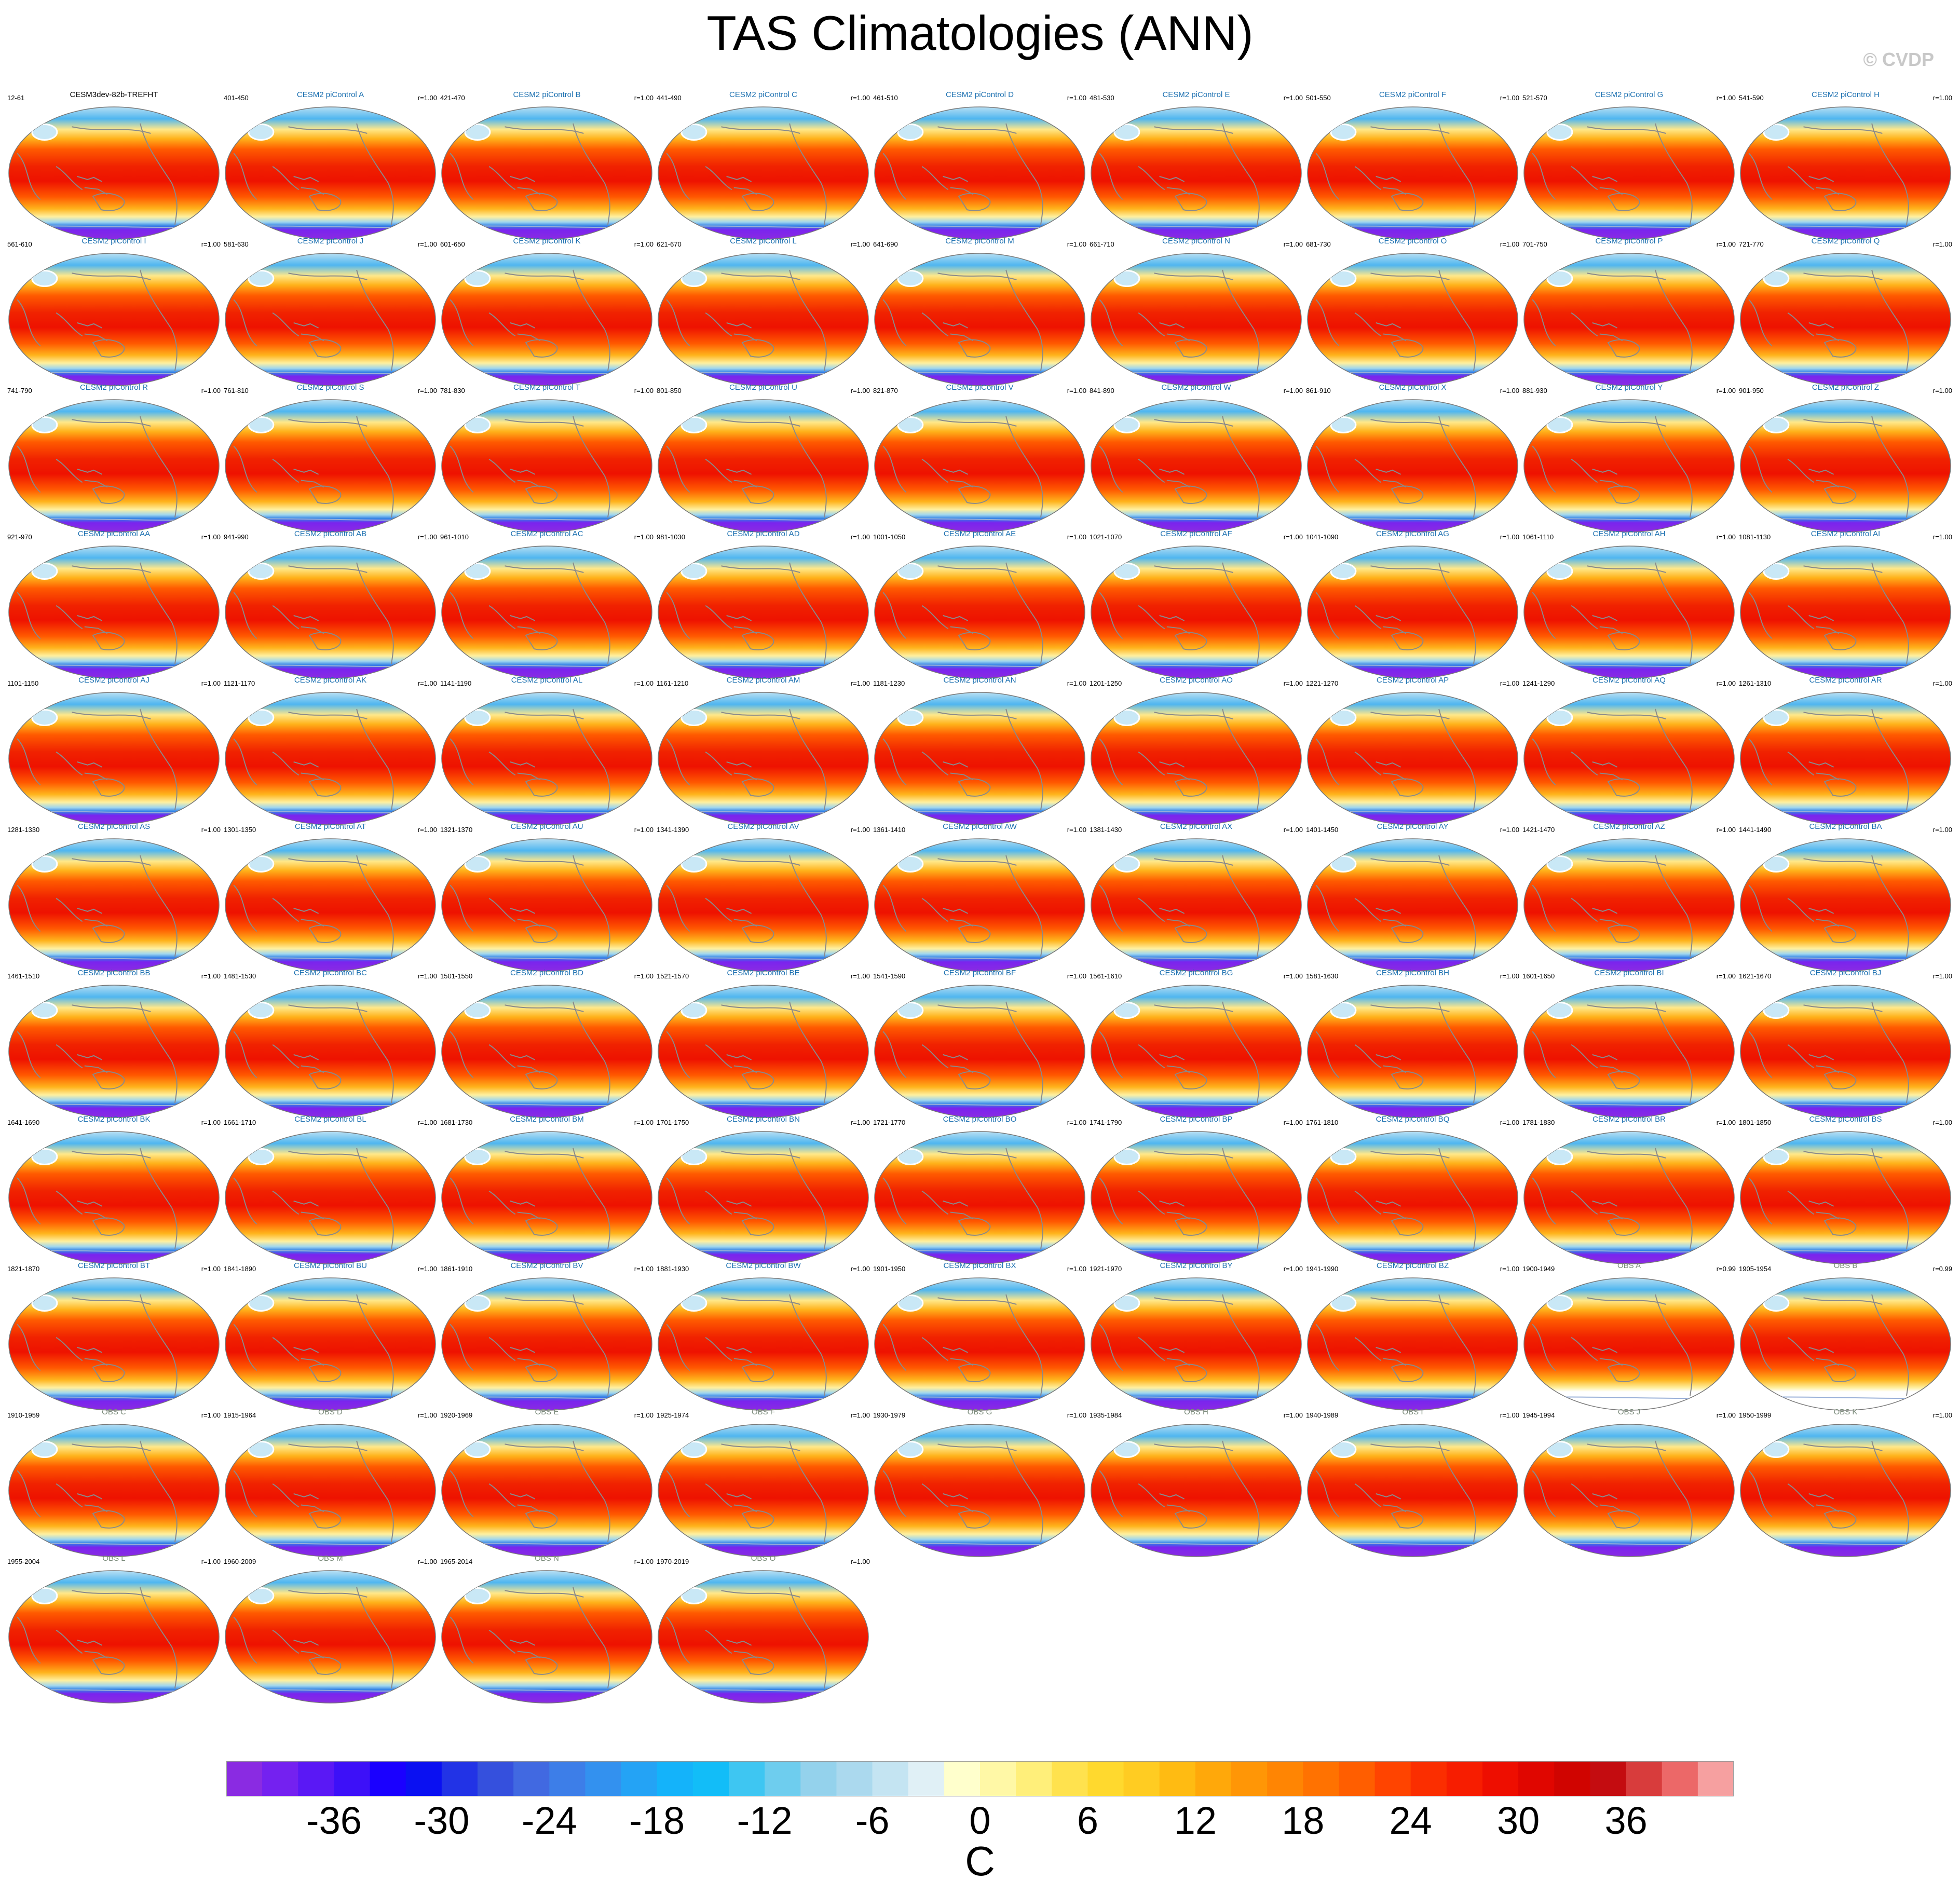 Image resolution: width=1960 pixels, height=1894 pixels. Describe the element at coordinates (1845, 680) in the screenshot. I see `panel-title: CESM2 piControl AR` at that location.